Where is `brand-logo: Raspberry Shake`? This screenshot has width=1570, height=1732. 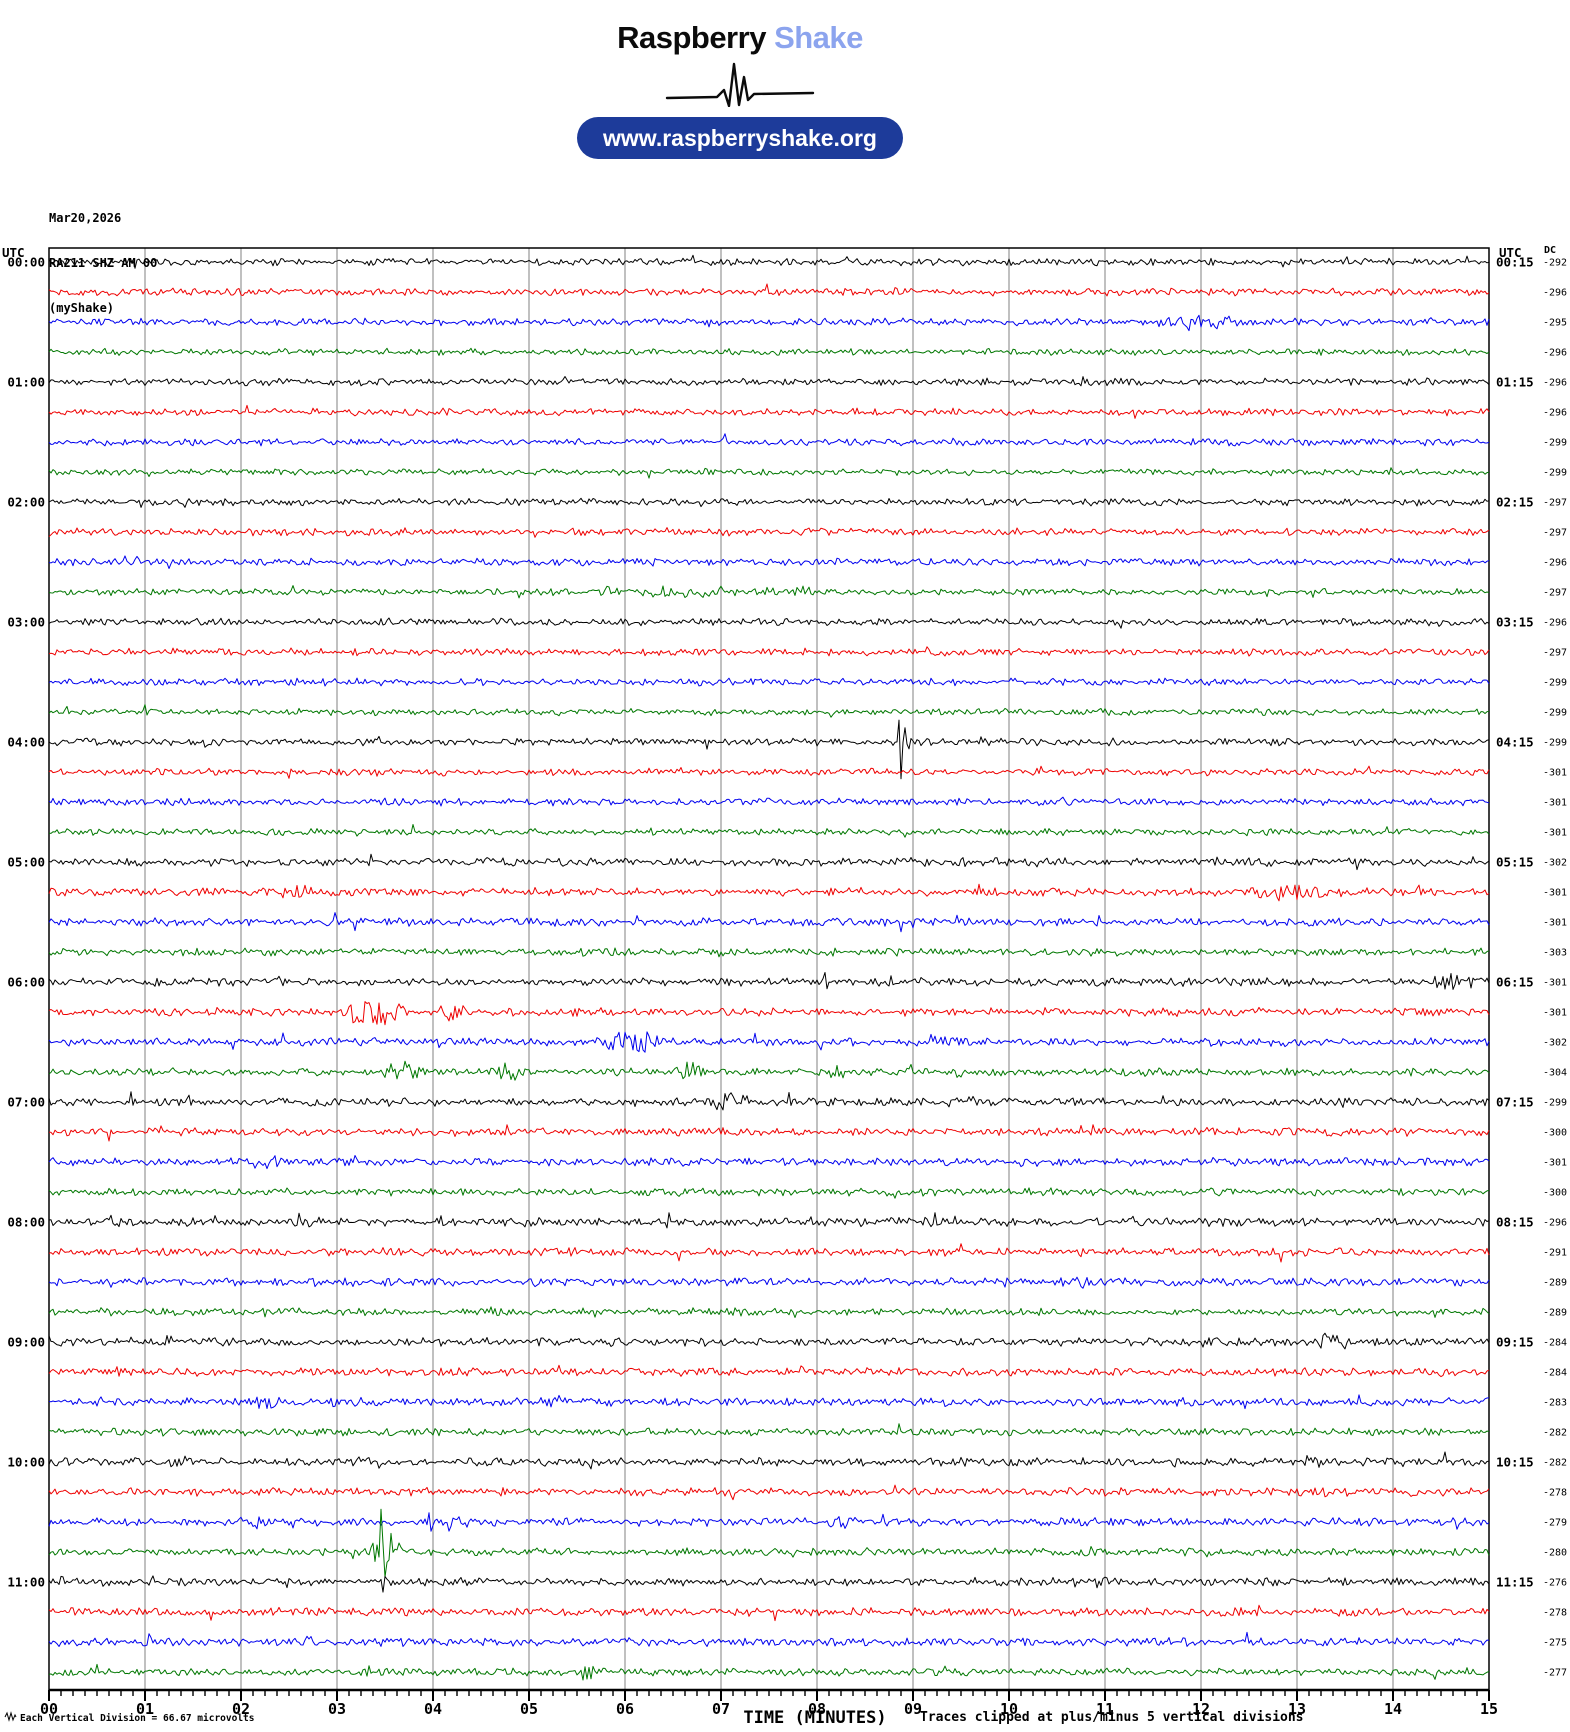 brand-logo: Raspberry Shake is located at coordinates (740, 37).